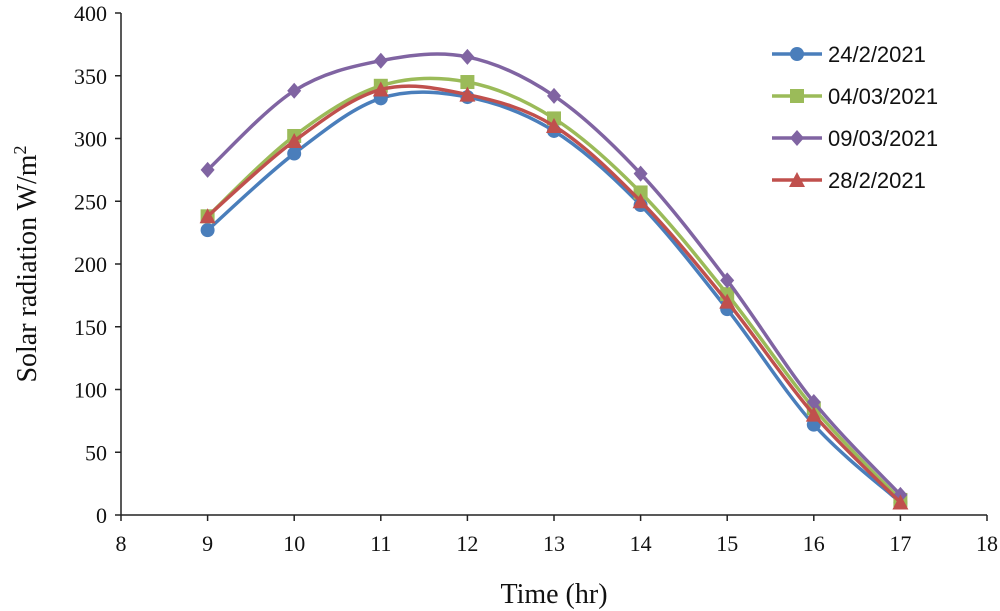 The image size is (1000, 611). Describe the element at coordinates (294, 543) in the screenshot. I see `x-tick-label: 10` at that location.